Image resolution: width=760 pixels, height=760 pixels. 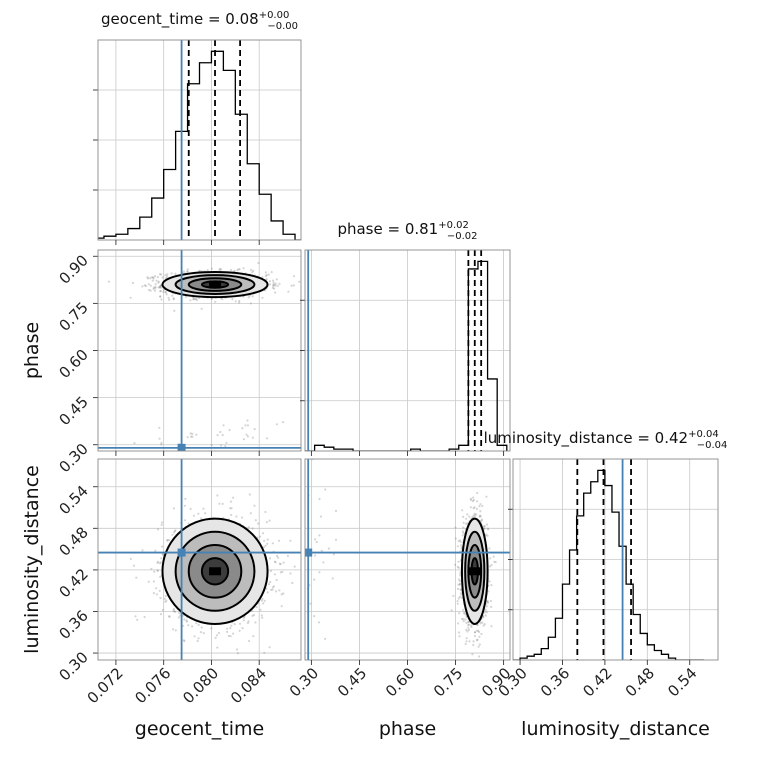 What do you see at coordinates (712, 445) in the screenshot?
I see `title-sub: −0.04` at bounding box center [712, 445].